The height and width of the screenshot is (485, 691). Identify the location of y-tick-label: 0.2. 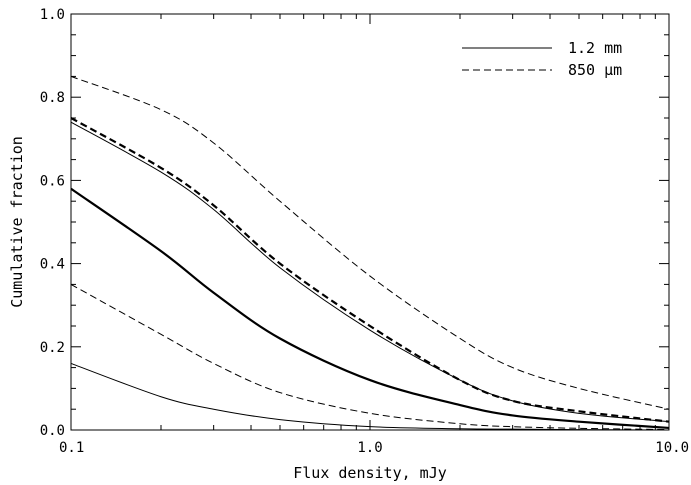
(52, 348).